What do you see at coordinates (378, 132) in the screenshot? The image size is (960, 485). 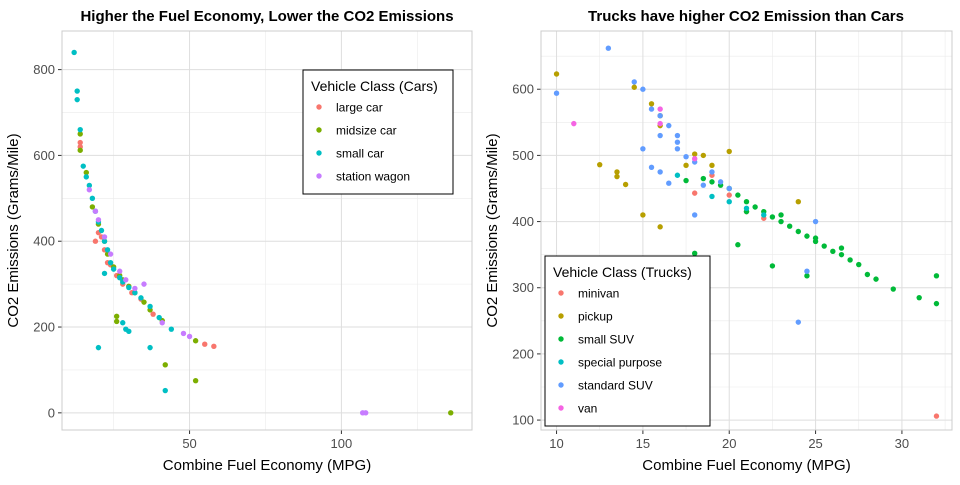 I see `legend-box` at bounding box center [378, 132].